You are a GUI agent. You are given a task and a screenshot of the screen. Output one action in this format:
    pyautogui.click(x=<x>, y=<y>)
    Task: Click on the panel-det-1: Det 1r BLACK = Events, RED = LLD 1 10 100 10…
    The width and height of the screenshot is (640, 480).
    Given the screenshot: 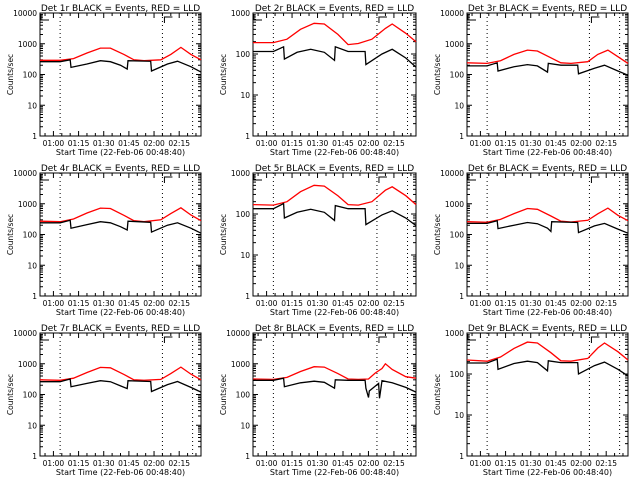 What is the action you would take?
    pyautogui.click(x=104, y=80)
    